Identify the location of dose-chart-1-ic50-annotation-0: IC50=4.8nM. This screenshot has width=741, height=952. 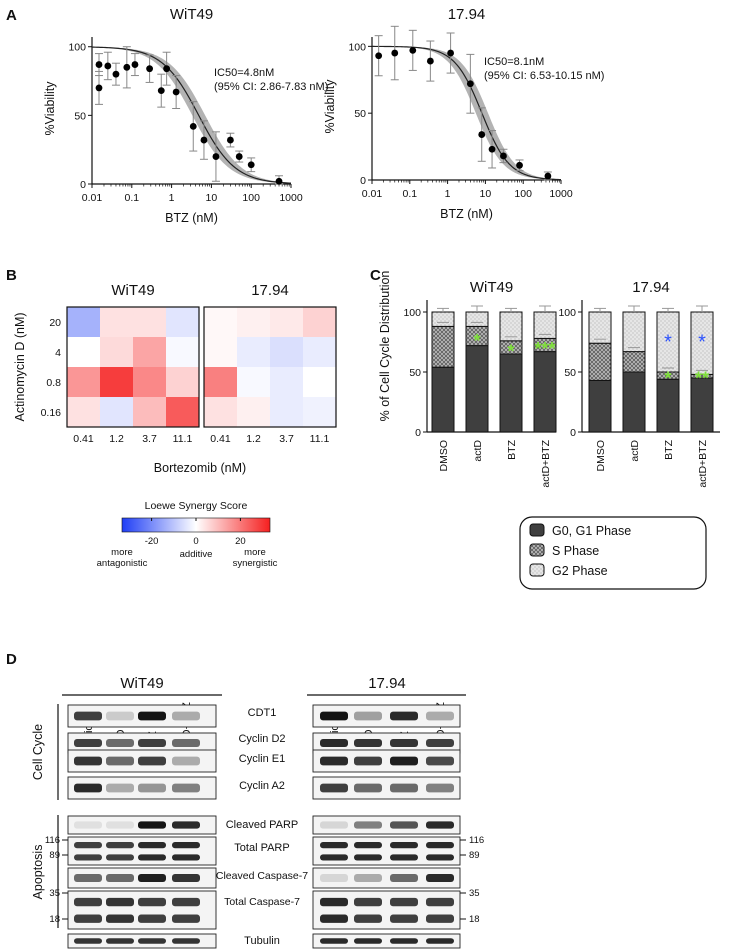
(244, 73).